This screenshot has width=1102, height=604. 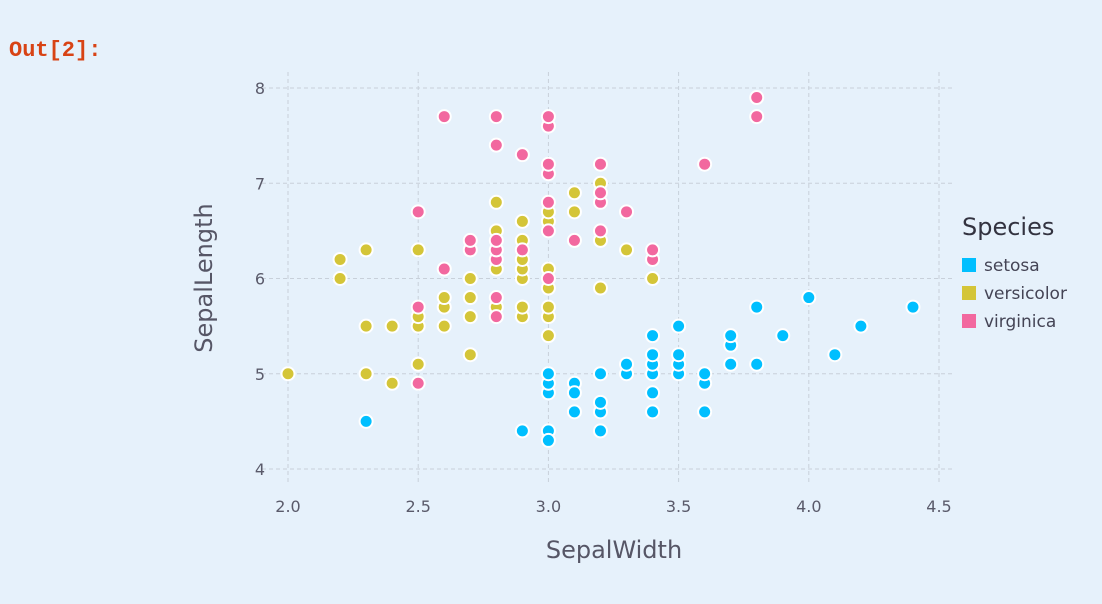 What do you see at coordinates (1025, 294) in the screenshot?
I see `legend-label: versicolor` at bounding box center [1025, 294].